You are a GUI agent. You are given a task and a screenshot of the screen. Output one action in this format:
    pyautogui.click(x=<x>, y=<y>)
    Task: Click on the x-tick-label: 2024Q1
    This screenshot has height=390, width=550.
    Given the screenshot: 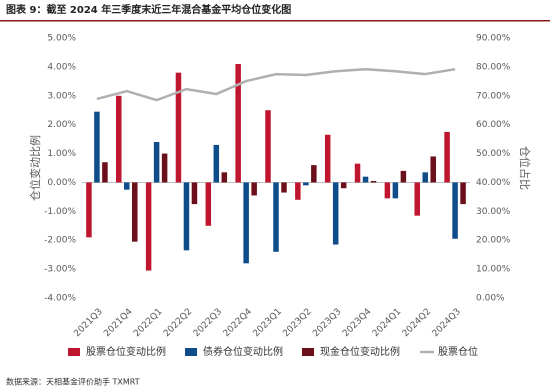 What is the action you would take?
    pyautogui.click(x=387, y=323)
    